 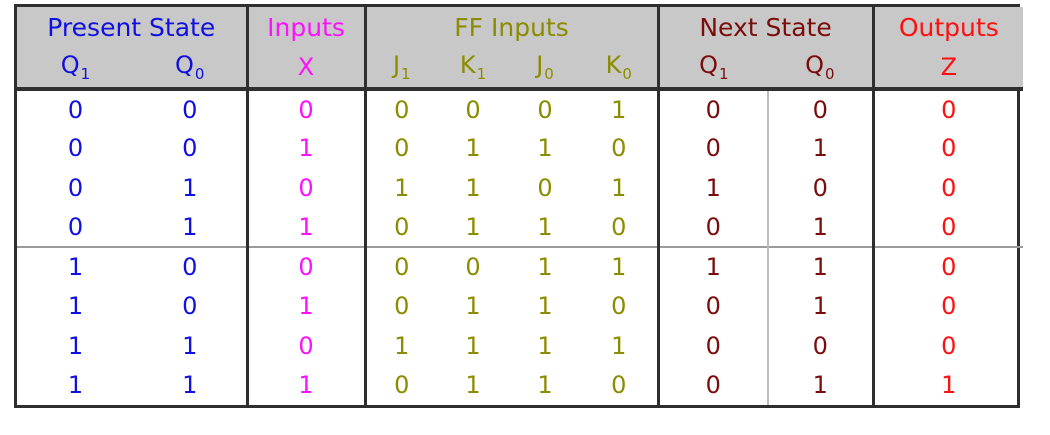 What do you see at coordinates (821, 69) in the screenshot?
I see `col-header-q0-next: Q0` at bounding box center [821, 69].